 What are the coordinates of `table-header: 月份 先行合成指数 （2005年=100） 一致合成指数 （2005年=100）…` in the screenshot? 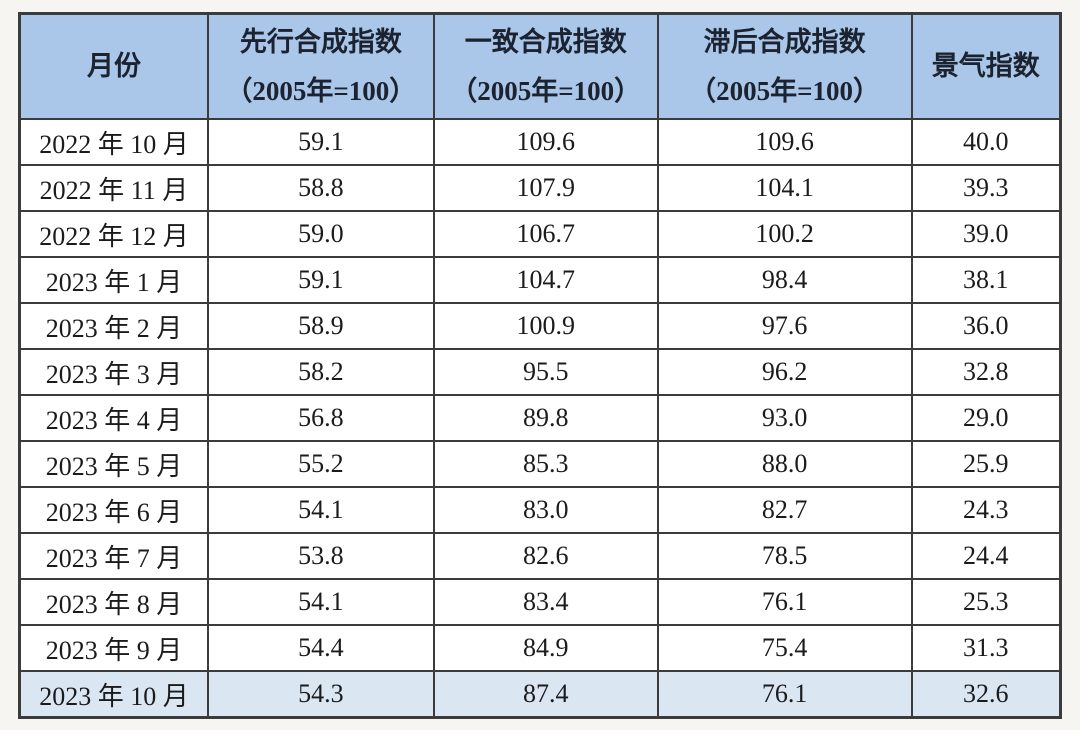 It's located at (540, 66).